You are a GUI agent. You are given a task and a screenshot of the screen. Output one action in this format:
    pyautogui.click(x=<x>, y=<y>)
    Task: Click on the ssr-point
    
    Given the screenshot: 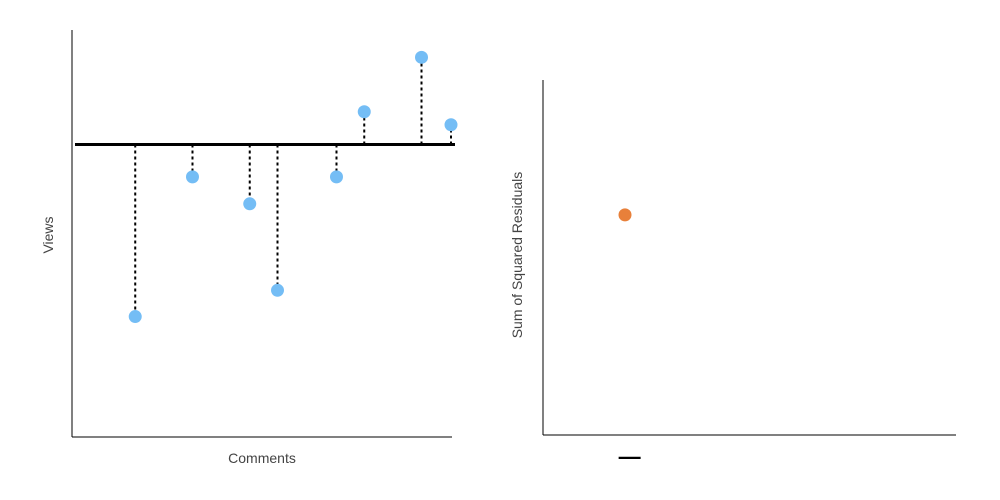 What is the action you would take?
    pyautogui.click(x=625, y=215)
    